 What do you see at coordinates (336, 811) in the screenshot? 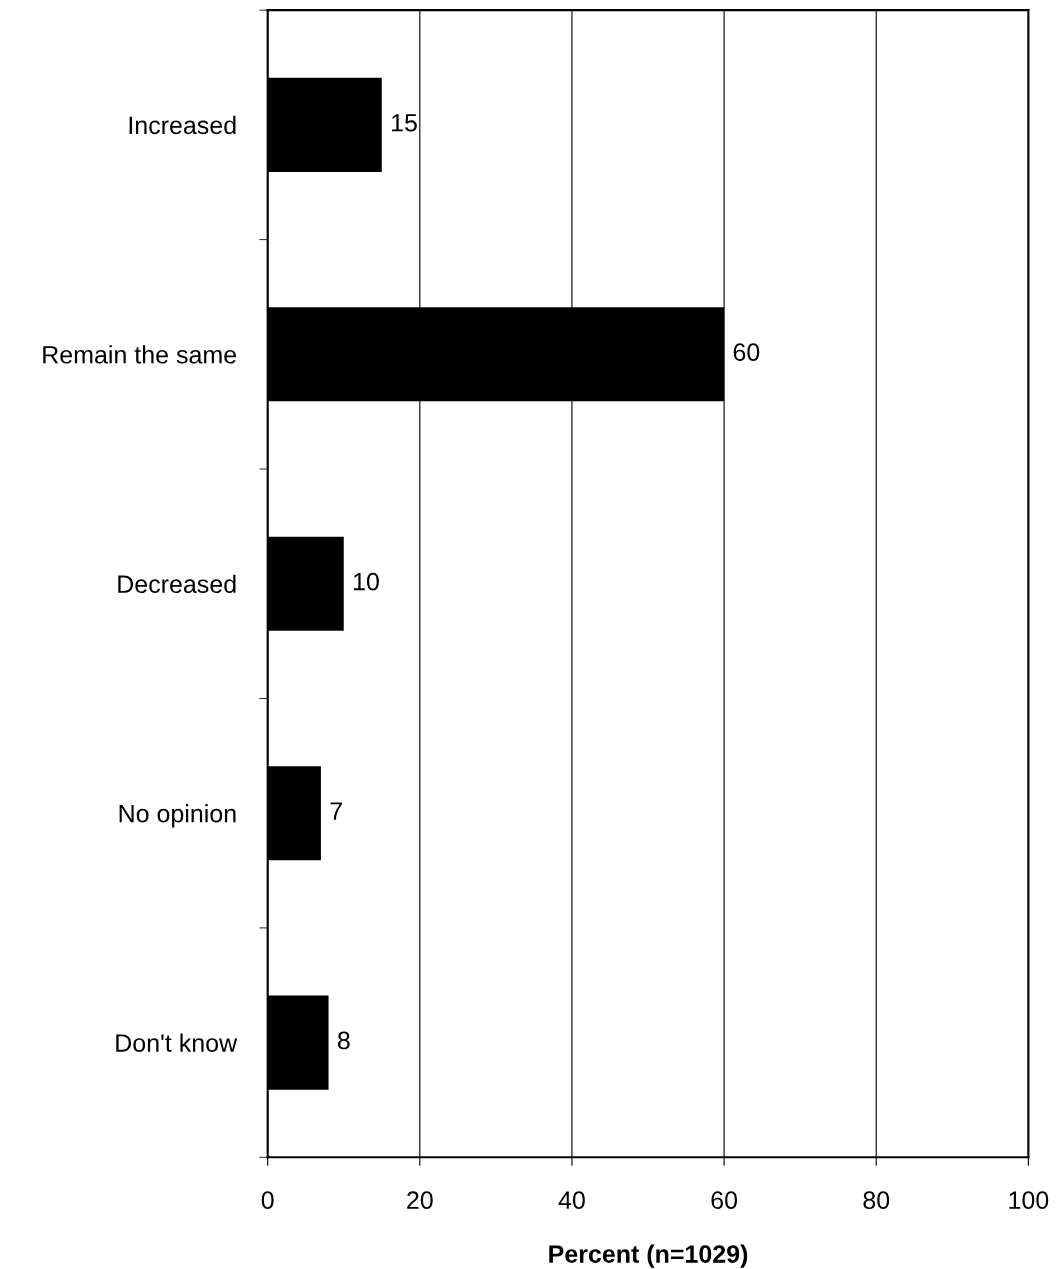
I see `data-label: 7` at bounding box center [336, 811].